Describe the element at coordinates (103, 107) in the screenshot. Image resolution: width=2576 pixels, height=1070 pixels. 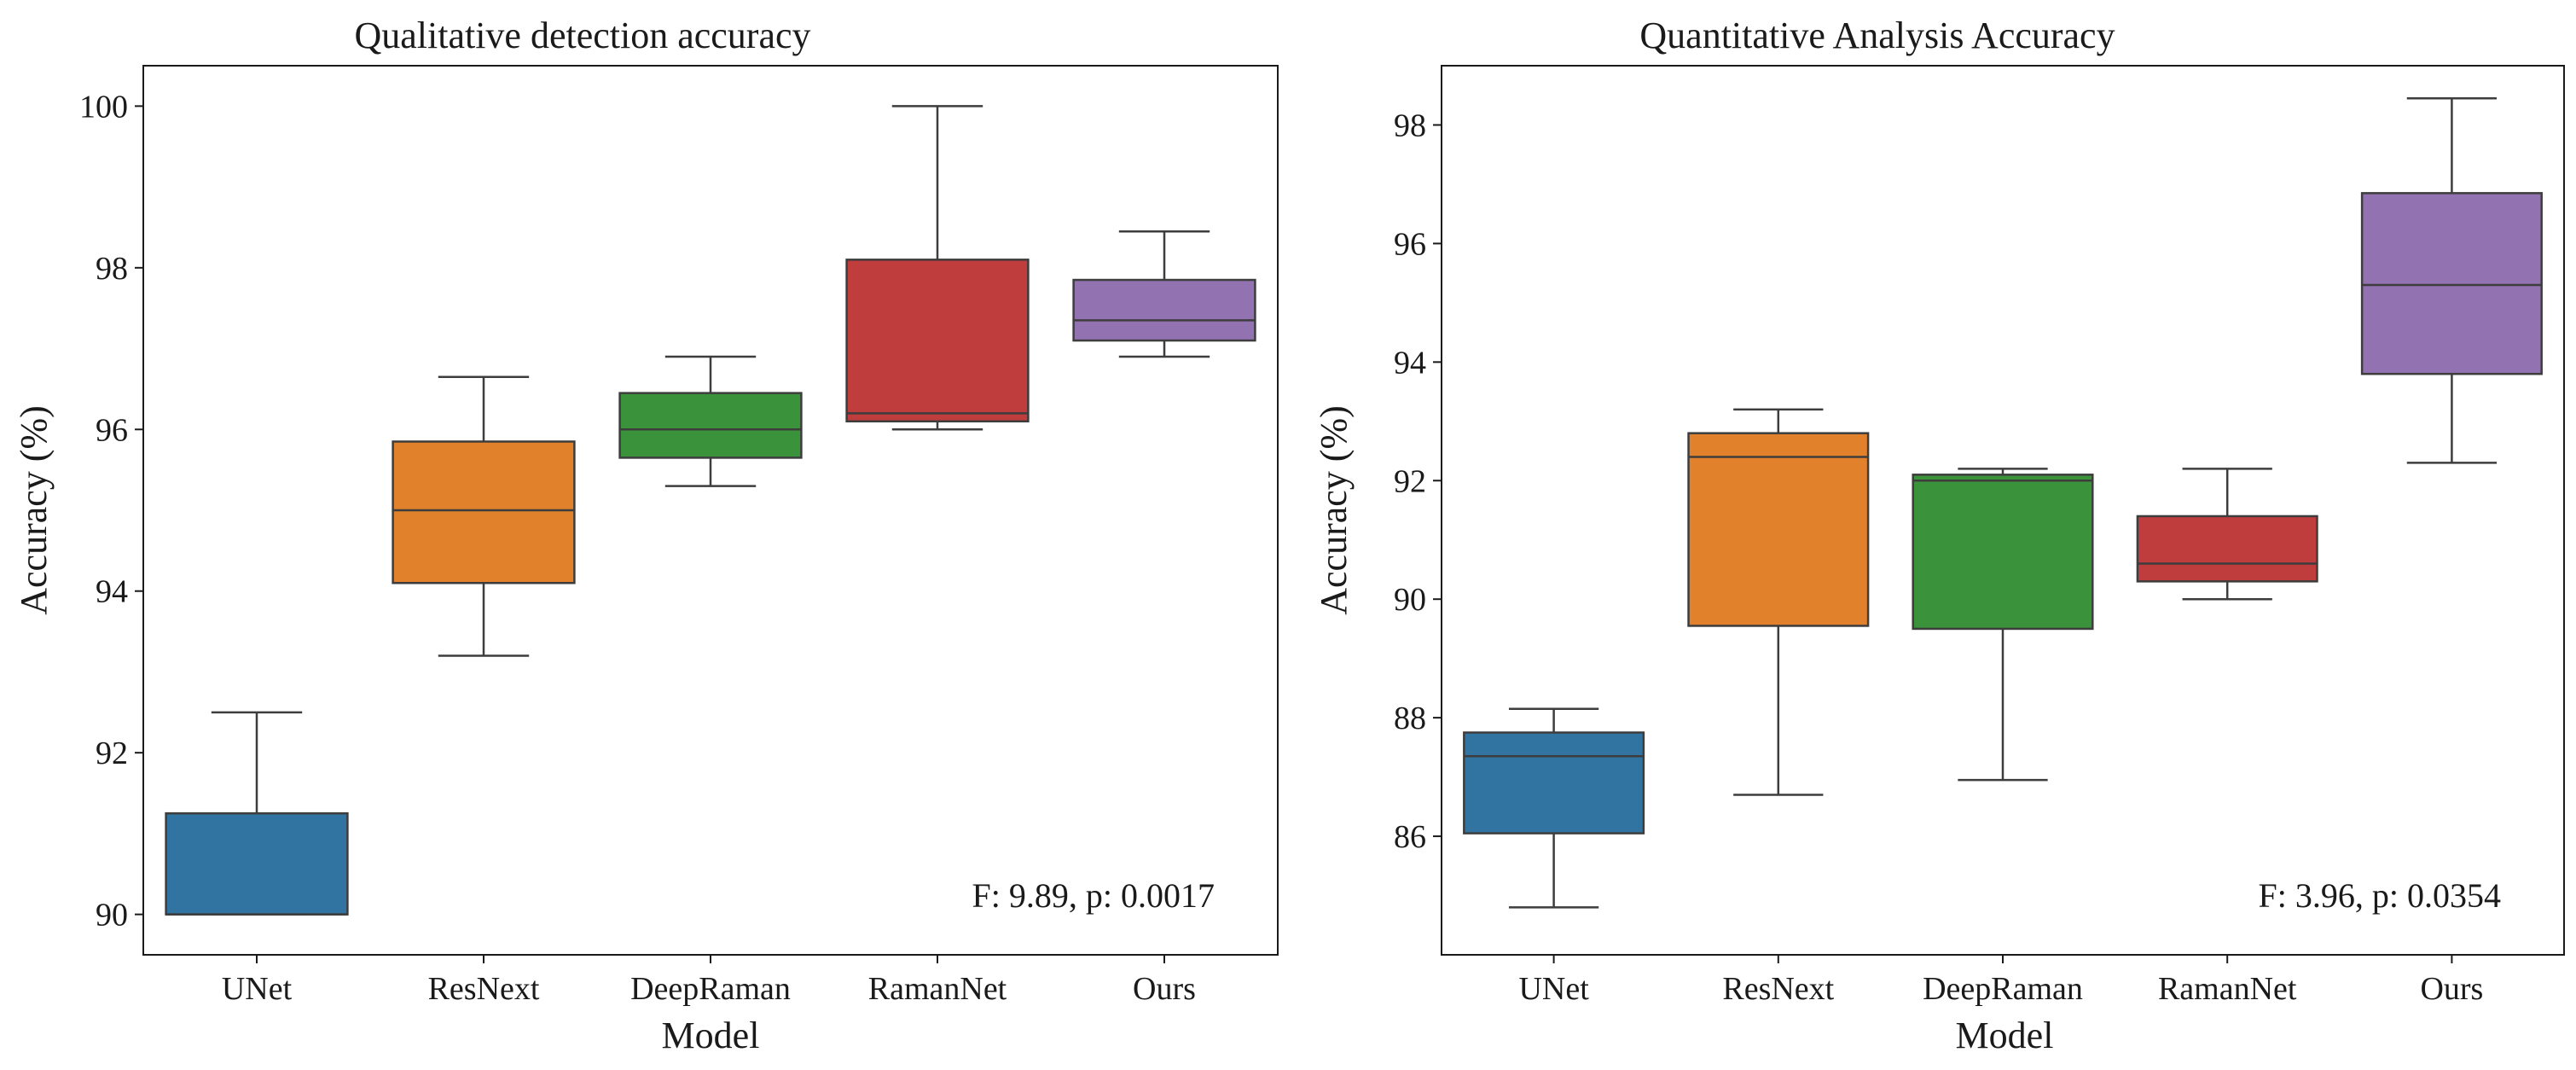
I see `y-tick-label: 100` at that location.